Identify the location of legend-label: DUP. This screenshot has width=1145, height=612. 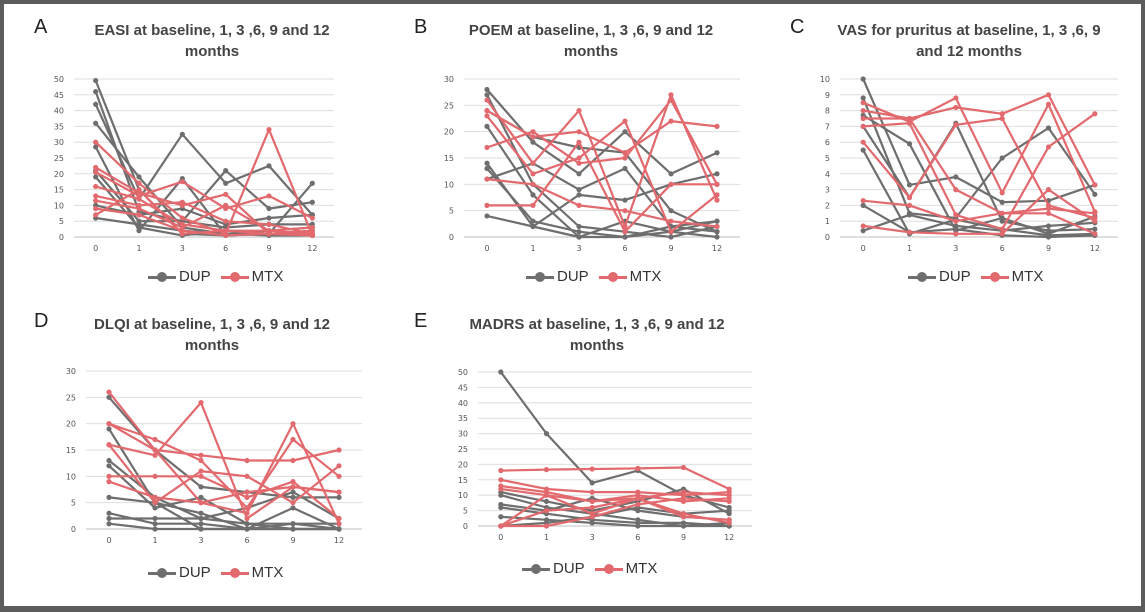
(195, 276).